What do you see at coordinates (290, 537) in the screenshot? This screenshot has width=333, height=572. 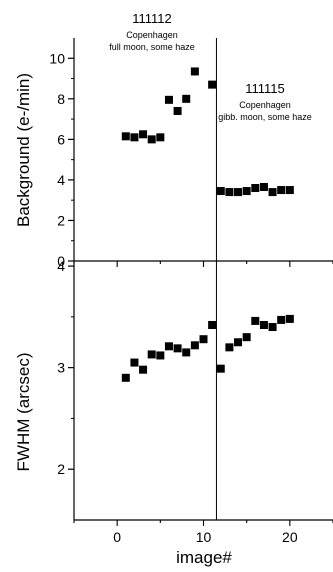 I see `bot-x-tick-label-2: 20` at bounding box center [290, 537].